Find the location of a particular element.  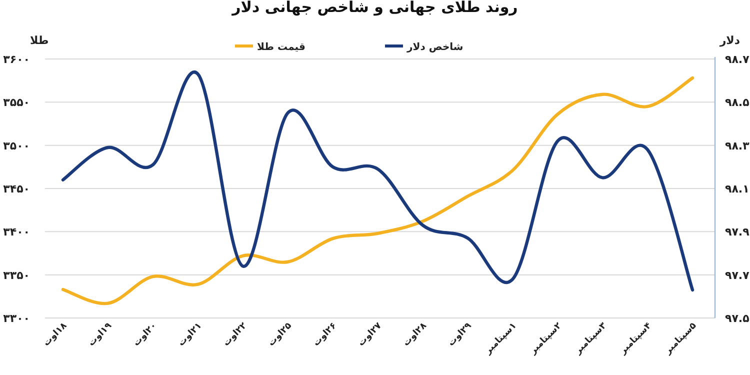

x-tick-label: ۲سپتامبر is located at coordinates (546, 339).